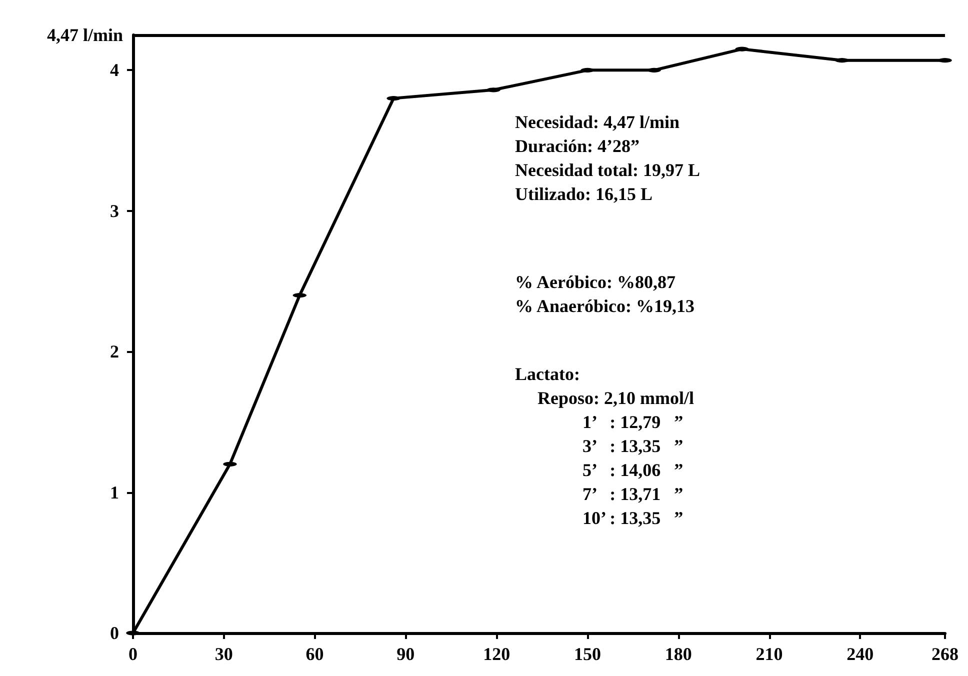  I want to click on y-axis-title: 4,47 l/min, so click(84, 35).